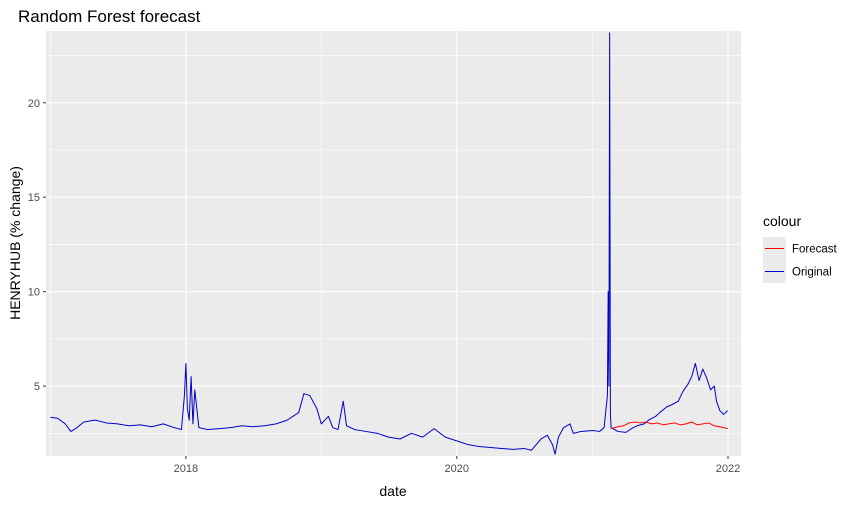  I want to click on y-axis-ticks: 5 10 15 20, so click(37, 245).